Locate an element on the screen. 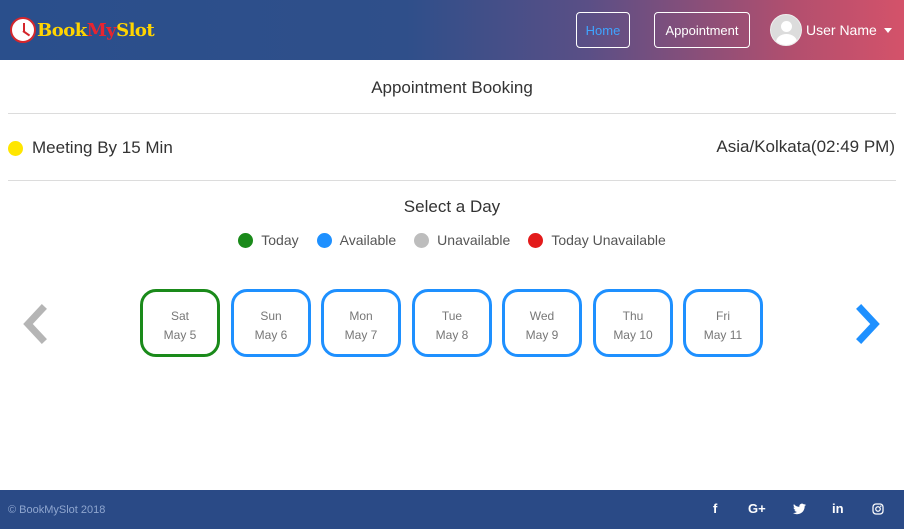 This screenshot has height=529, width=904. legend-item-today-unavailable: Today Unavailable is located at coordinates (597, 240).